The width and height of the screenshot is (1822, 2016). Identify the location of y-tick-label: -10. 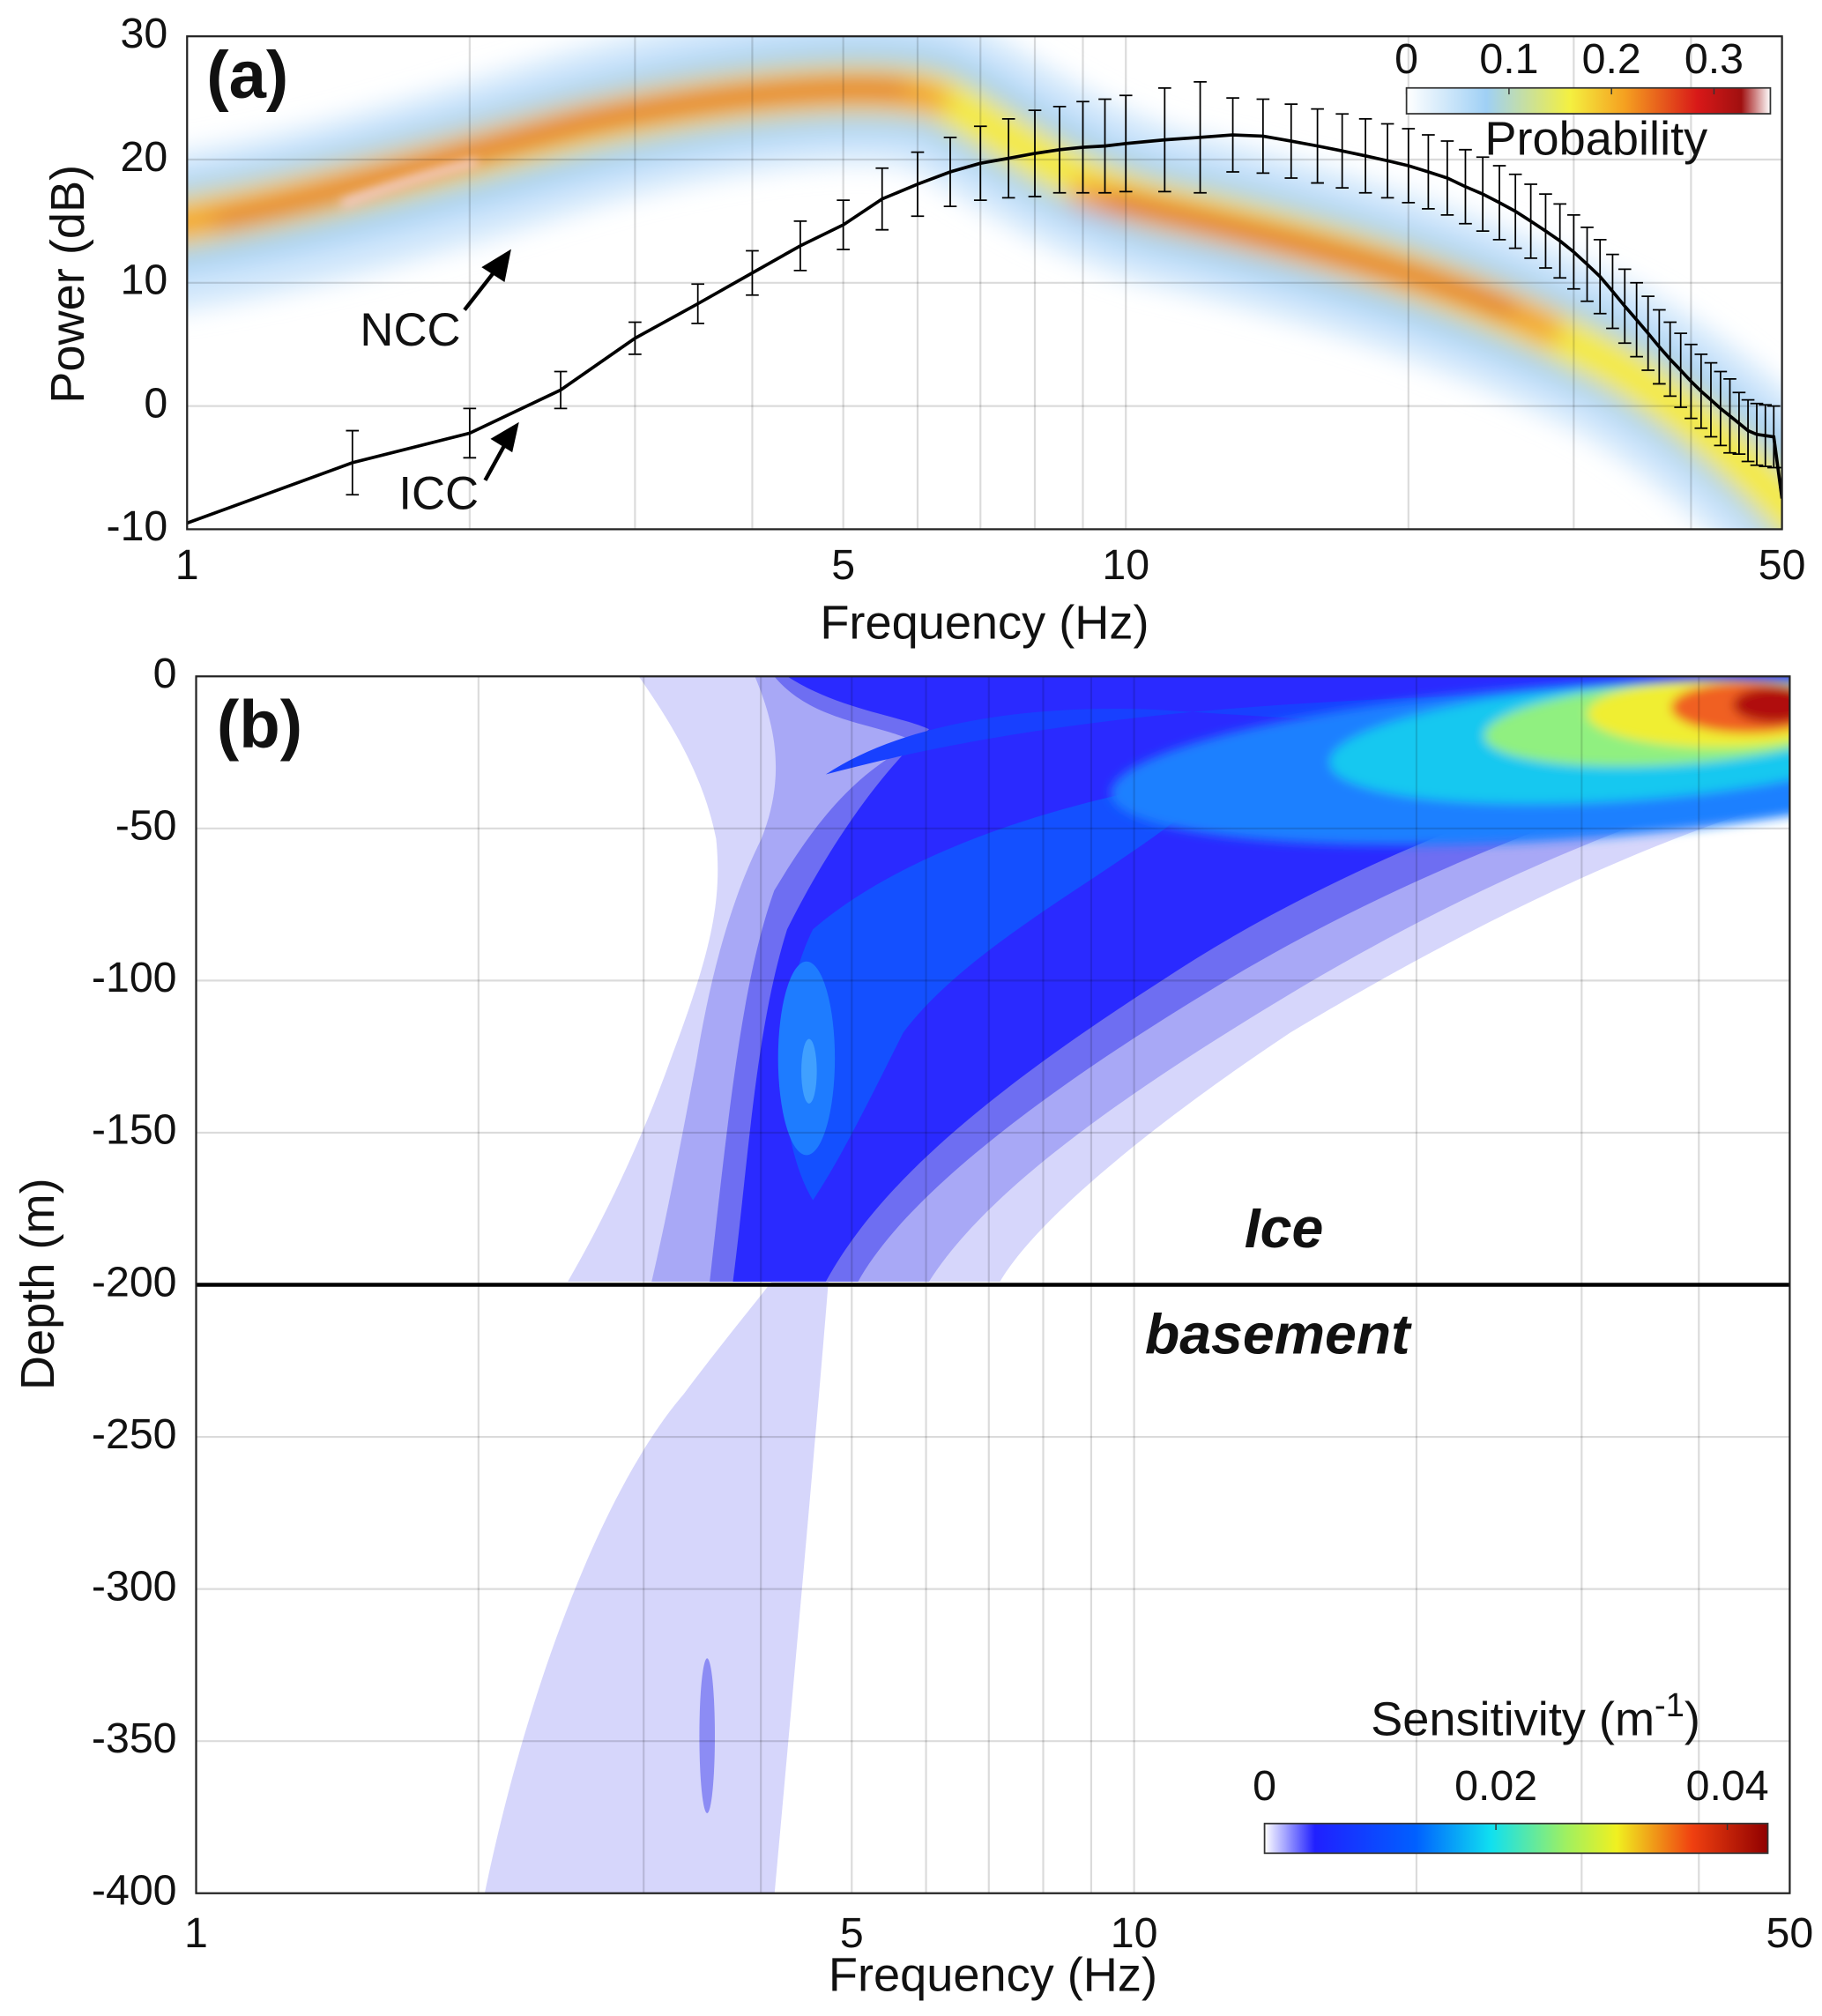
(136, 526).